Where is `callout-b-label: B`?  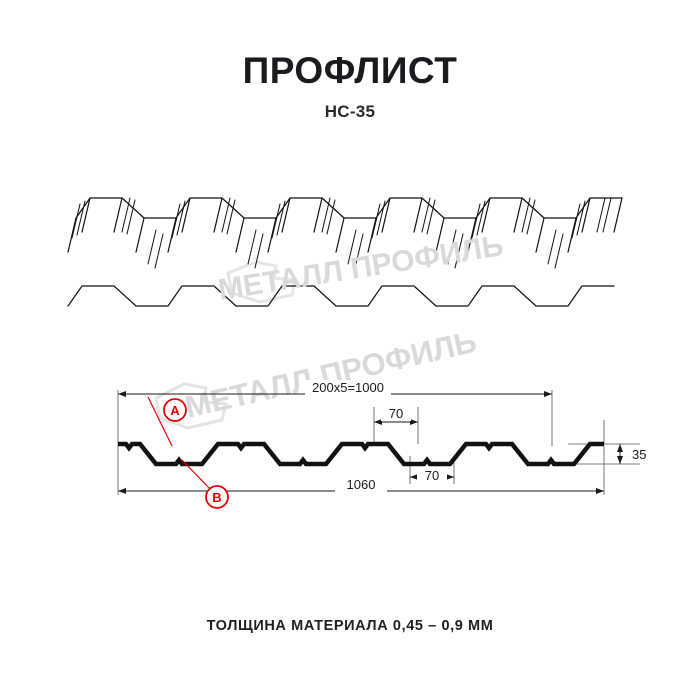 callout-b-label: B is located at coordinates (216, 497).